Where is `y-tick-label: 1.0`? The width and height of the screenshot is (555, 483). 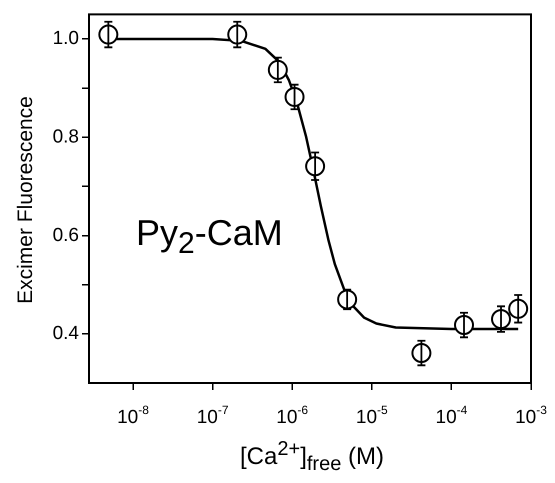 y-tick-label: 1.0 is located at coordinates (65, 39).